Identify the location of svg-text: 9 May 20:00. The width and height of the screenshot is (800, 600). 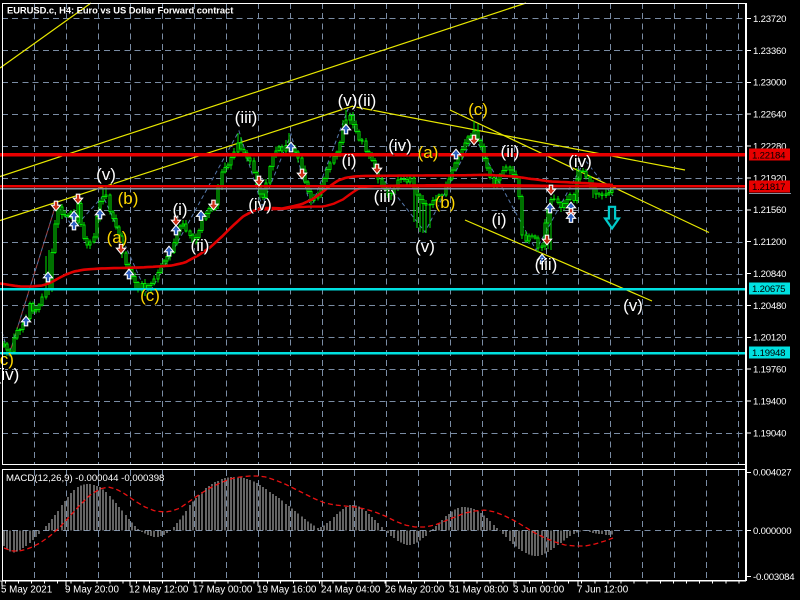
(92, 590).